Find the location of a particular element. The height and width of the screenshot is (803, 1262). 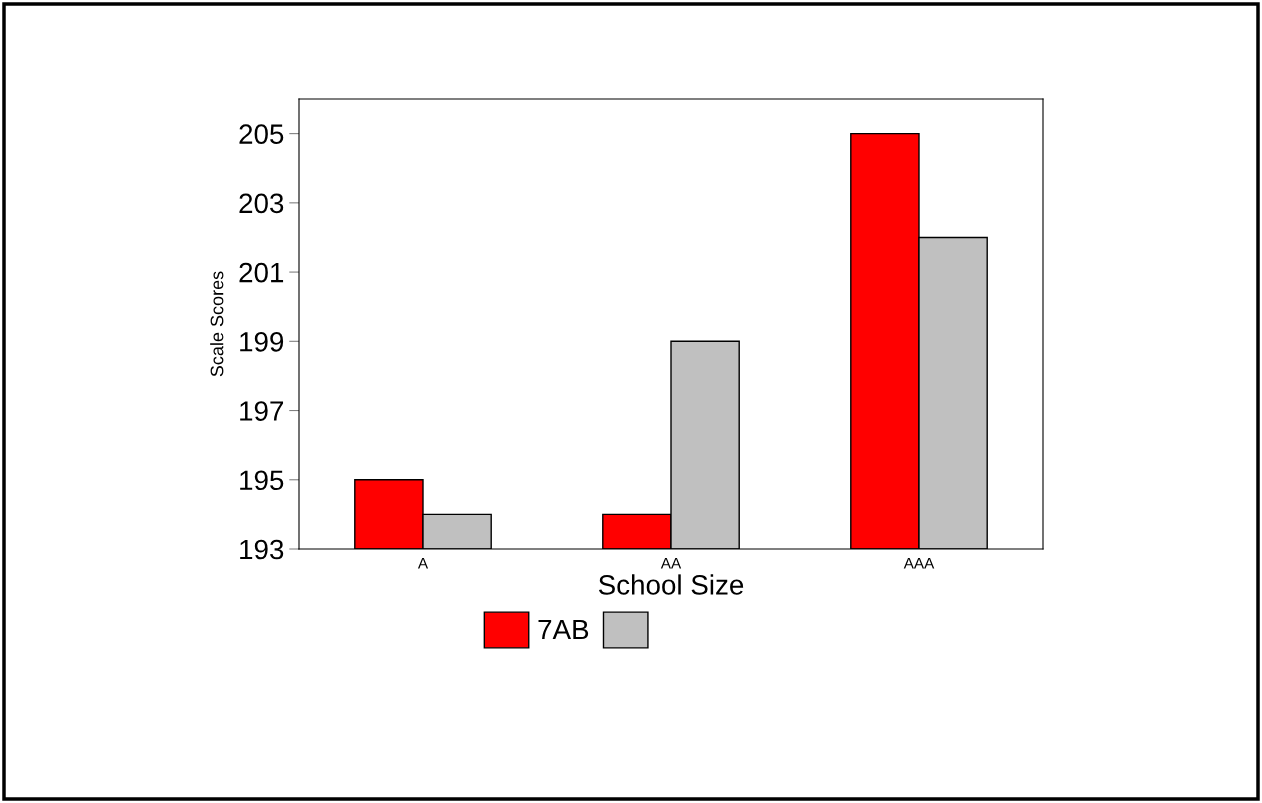

y-tick-label: 201 is located at coordinates (261, 272).